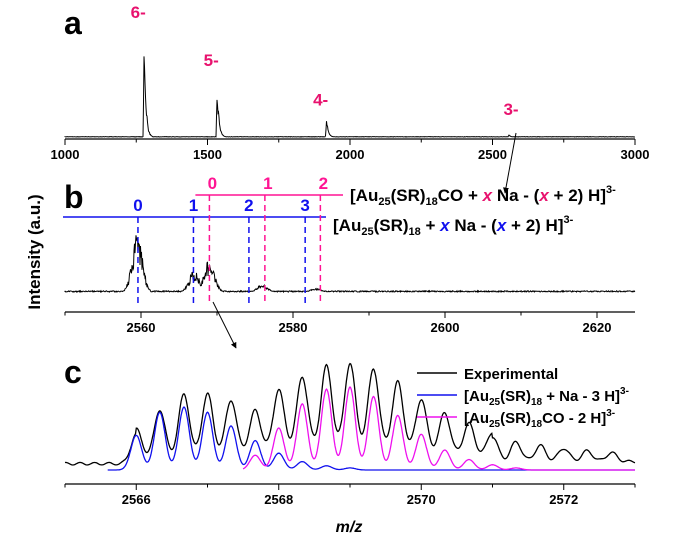  I want to click on lv-sub2: 18, so click(537, 424).